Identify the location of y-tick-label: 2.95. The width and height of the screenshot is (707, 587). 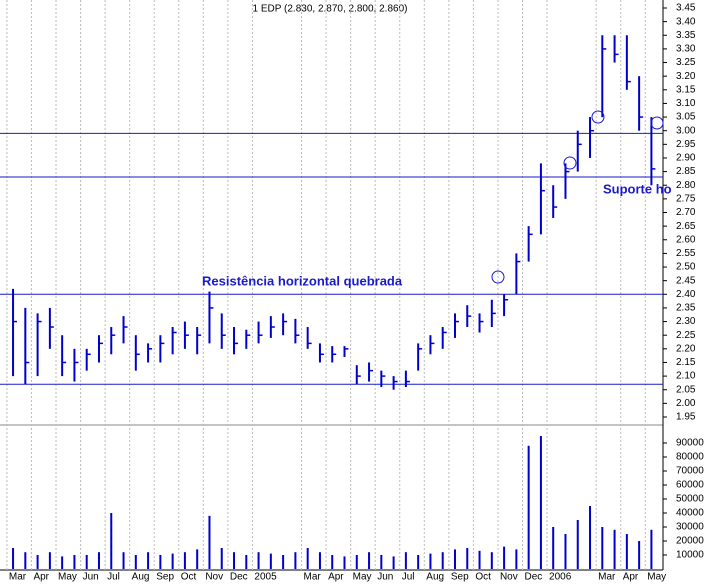
(686, 144).